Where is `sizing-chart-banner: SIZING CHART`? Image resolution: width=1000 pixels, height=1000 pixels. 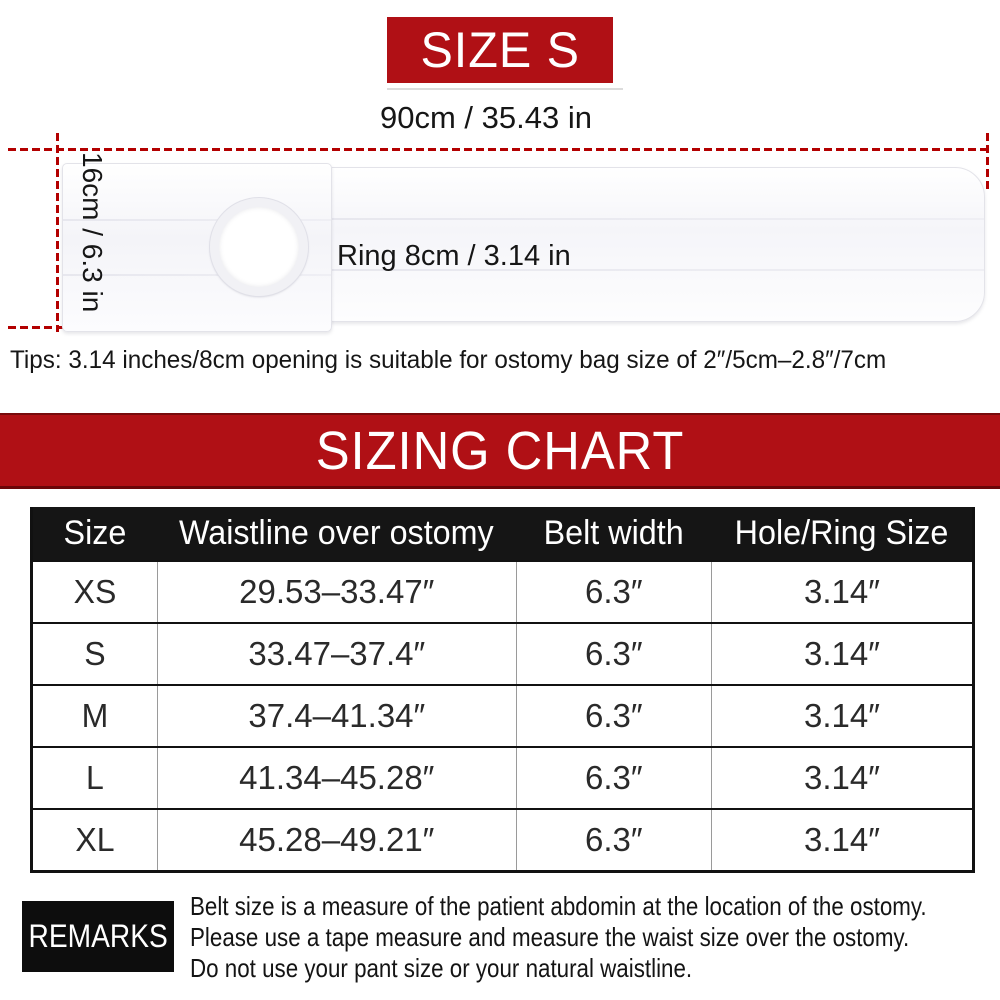
sizing-chart-banner: SIZING CHART is located at coordinates (500, 451).